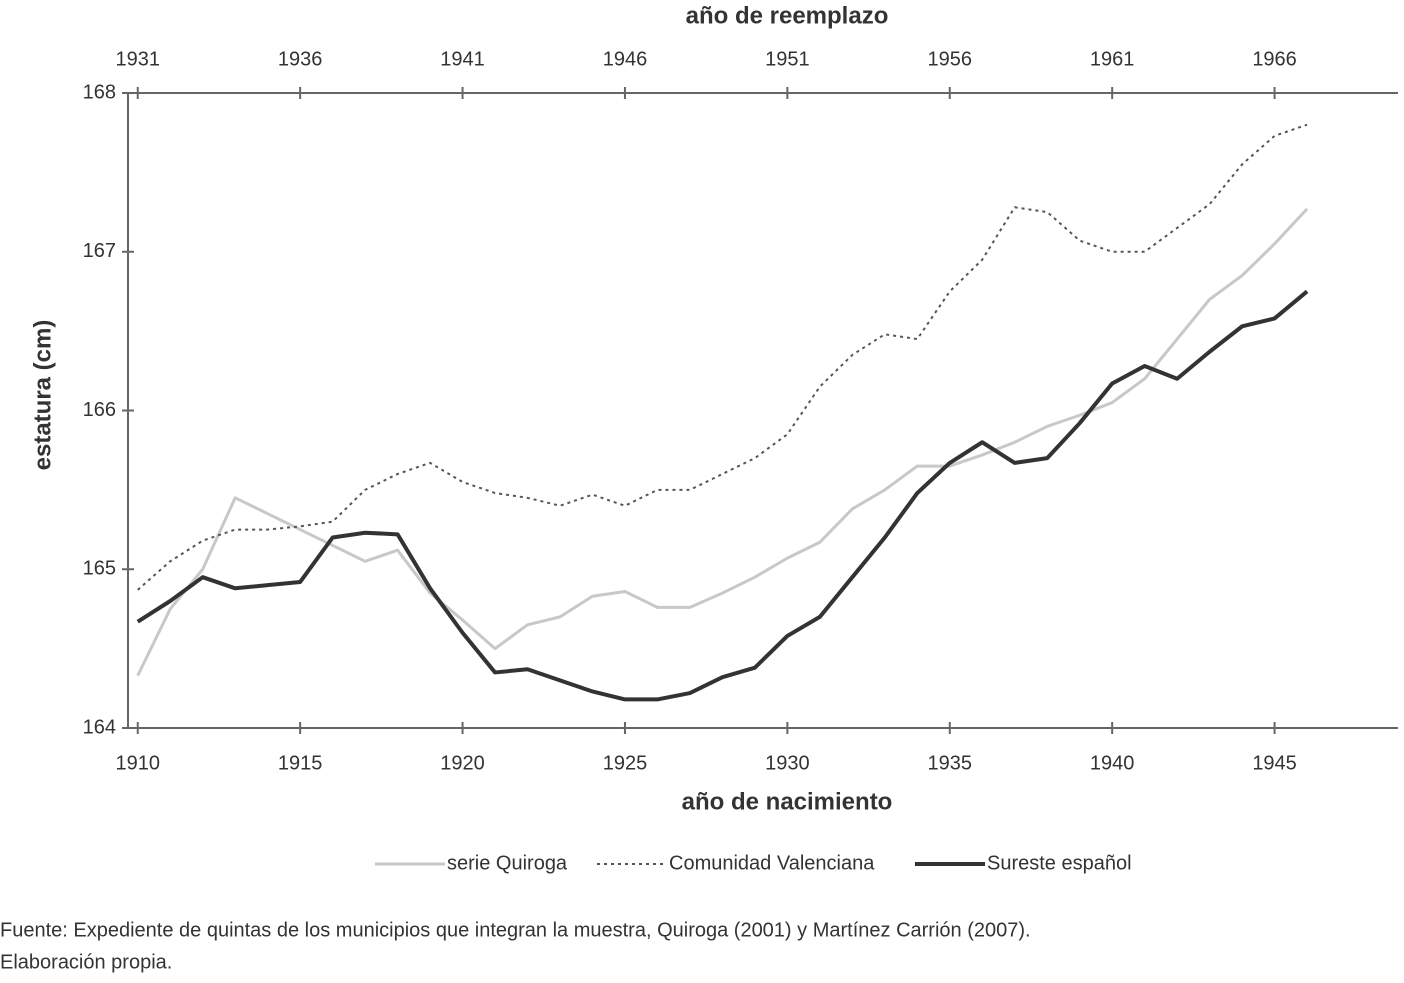 The image size is (1404, 983). What do you see at coordinates (137, 763) in the screenshot?
I see `x-tick-label: 1910` at bounding box center [137, 763].